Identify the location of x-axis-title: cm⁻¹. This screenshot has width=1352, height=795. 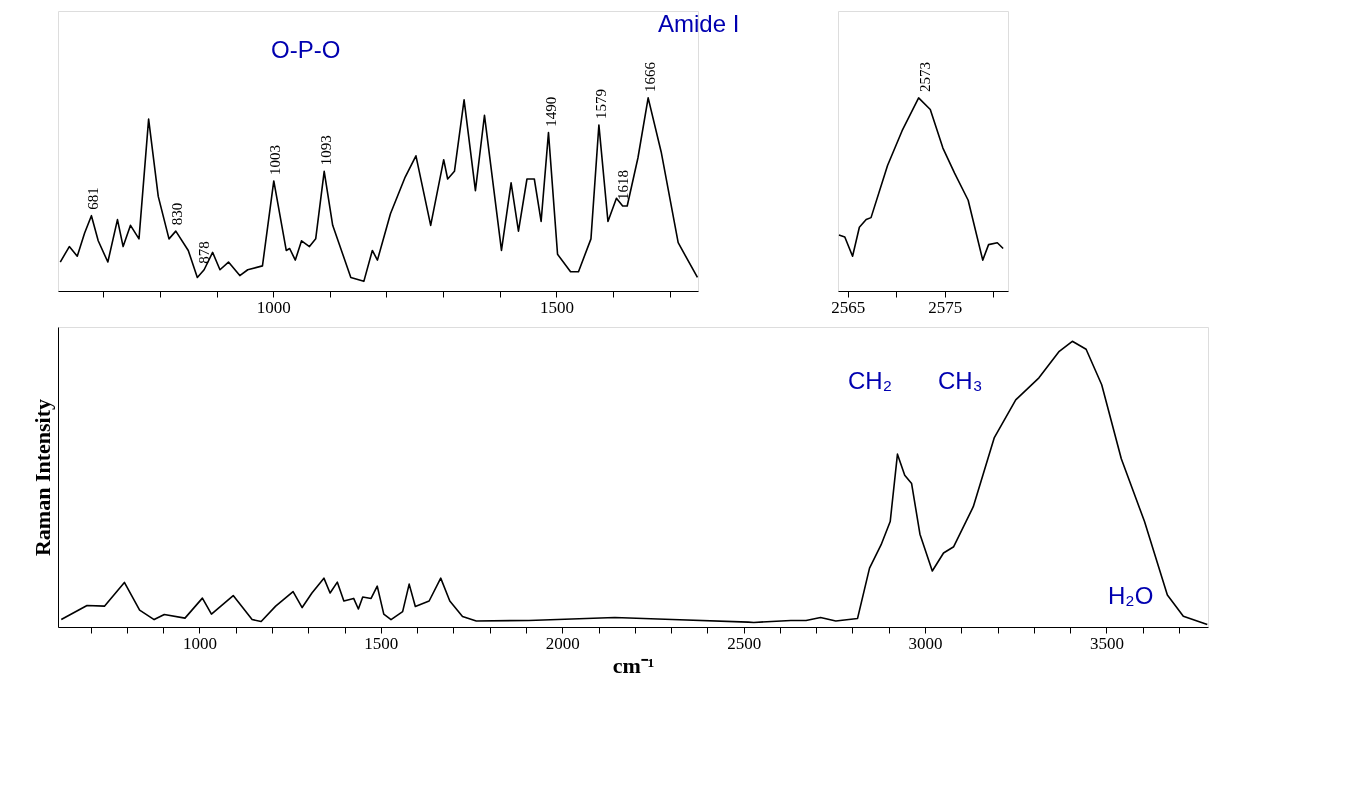
(633, 665).